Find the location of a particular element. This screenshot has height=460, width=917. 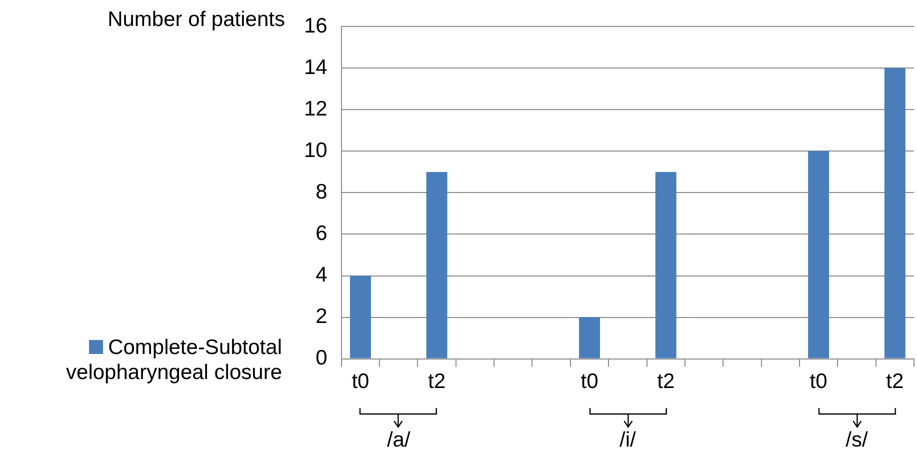

y-tick-label: 10 is located at coordinates (316, 150).